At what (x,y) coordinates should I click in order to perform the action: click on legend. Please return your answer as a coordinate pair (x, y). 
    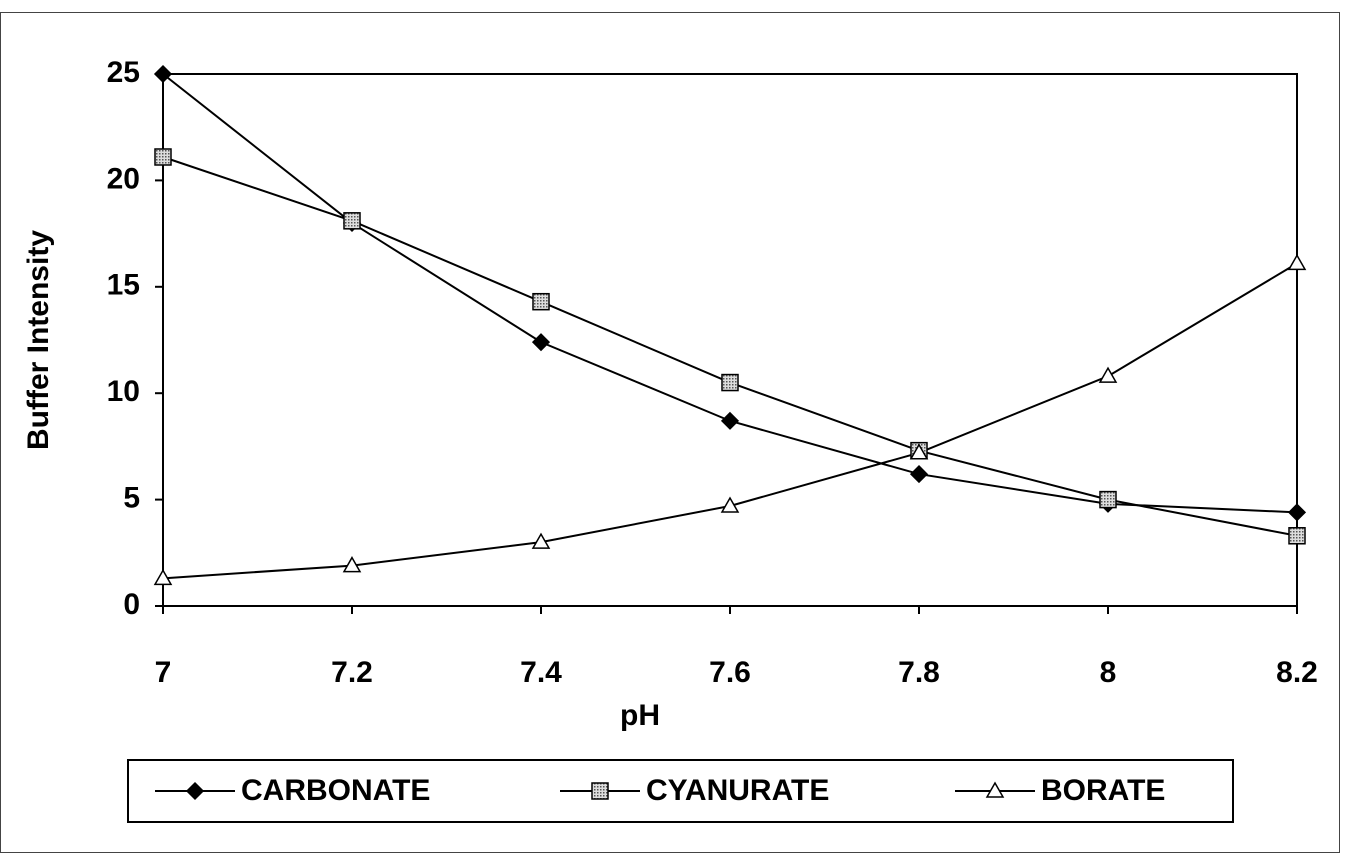
    Looking at the image, I should click on (680, 791).